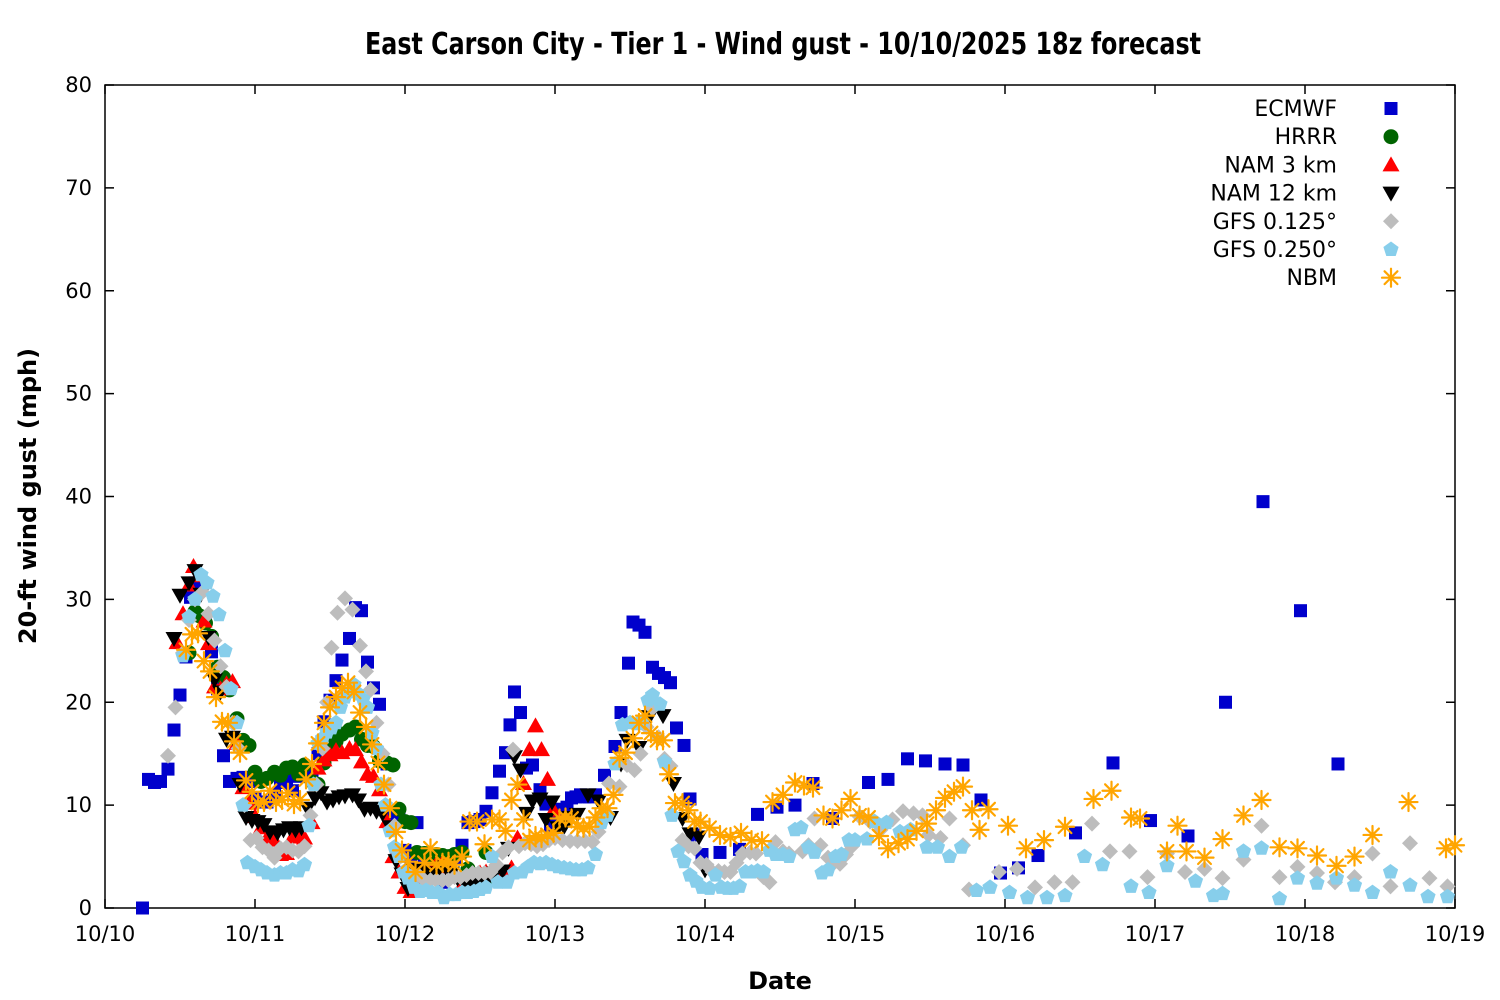 This screenshot has height=1000, width=1500. I want to click on legend-label: GFS 0.250°, so click(1275, 250).